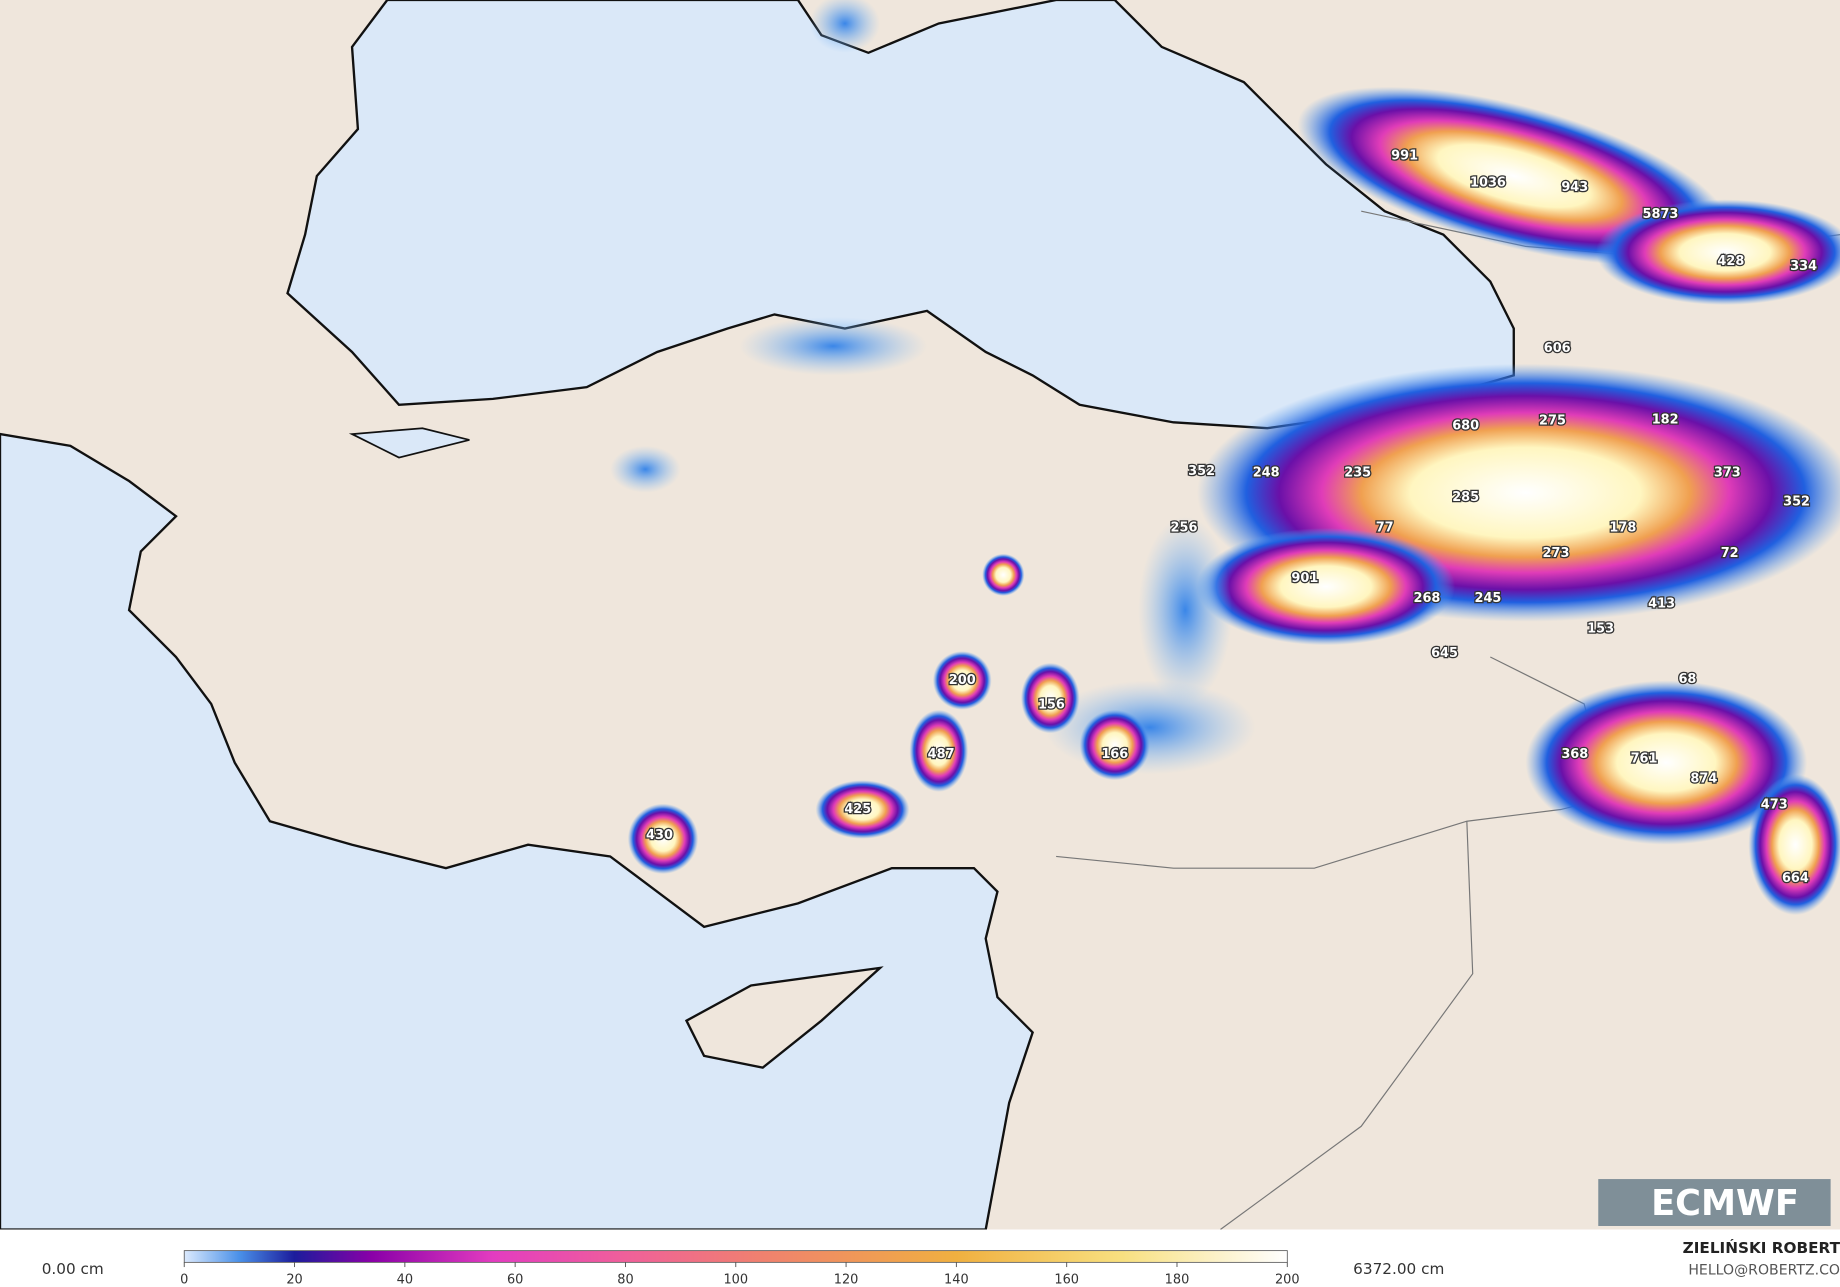 The height and width of the screenshot is (1287, 1840). What do you see at coordinates (1600, 628) in the screenshot?
I see `snow-depth-label: 153` at bounding box center [1600, 628].